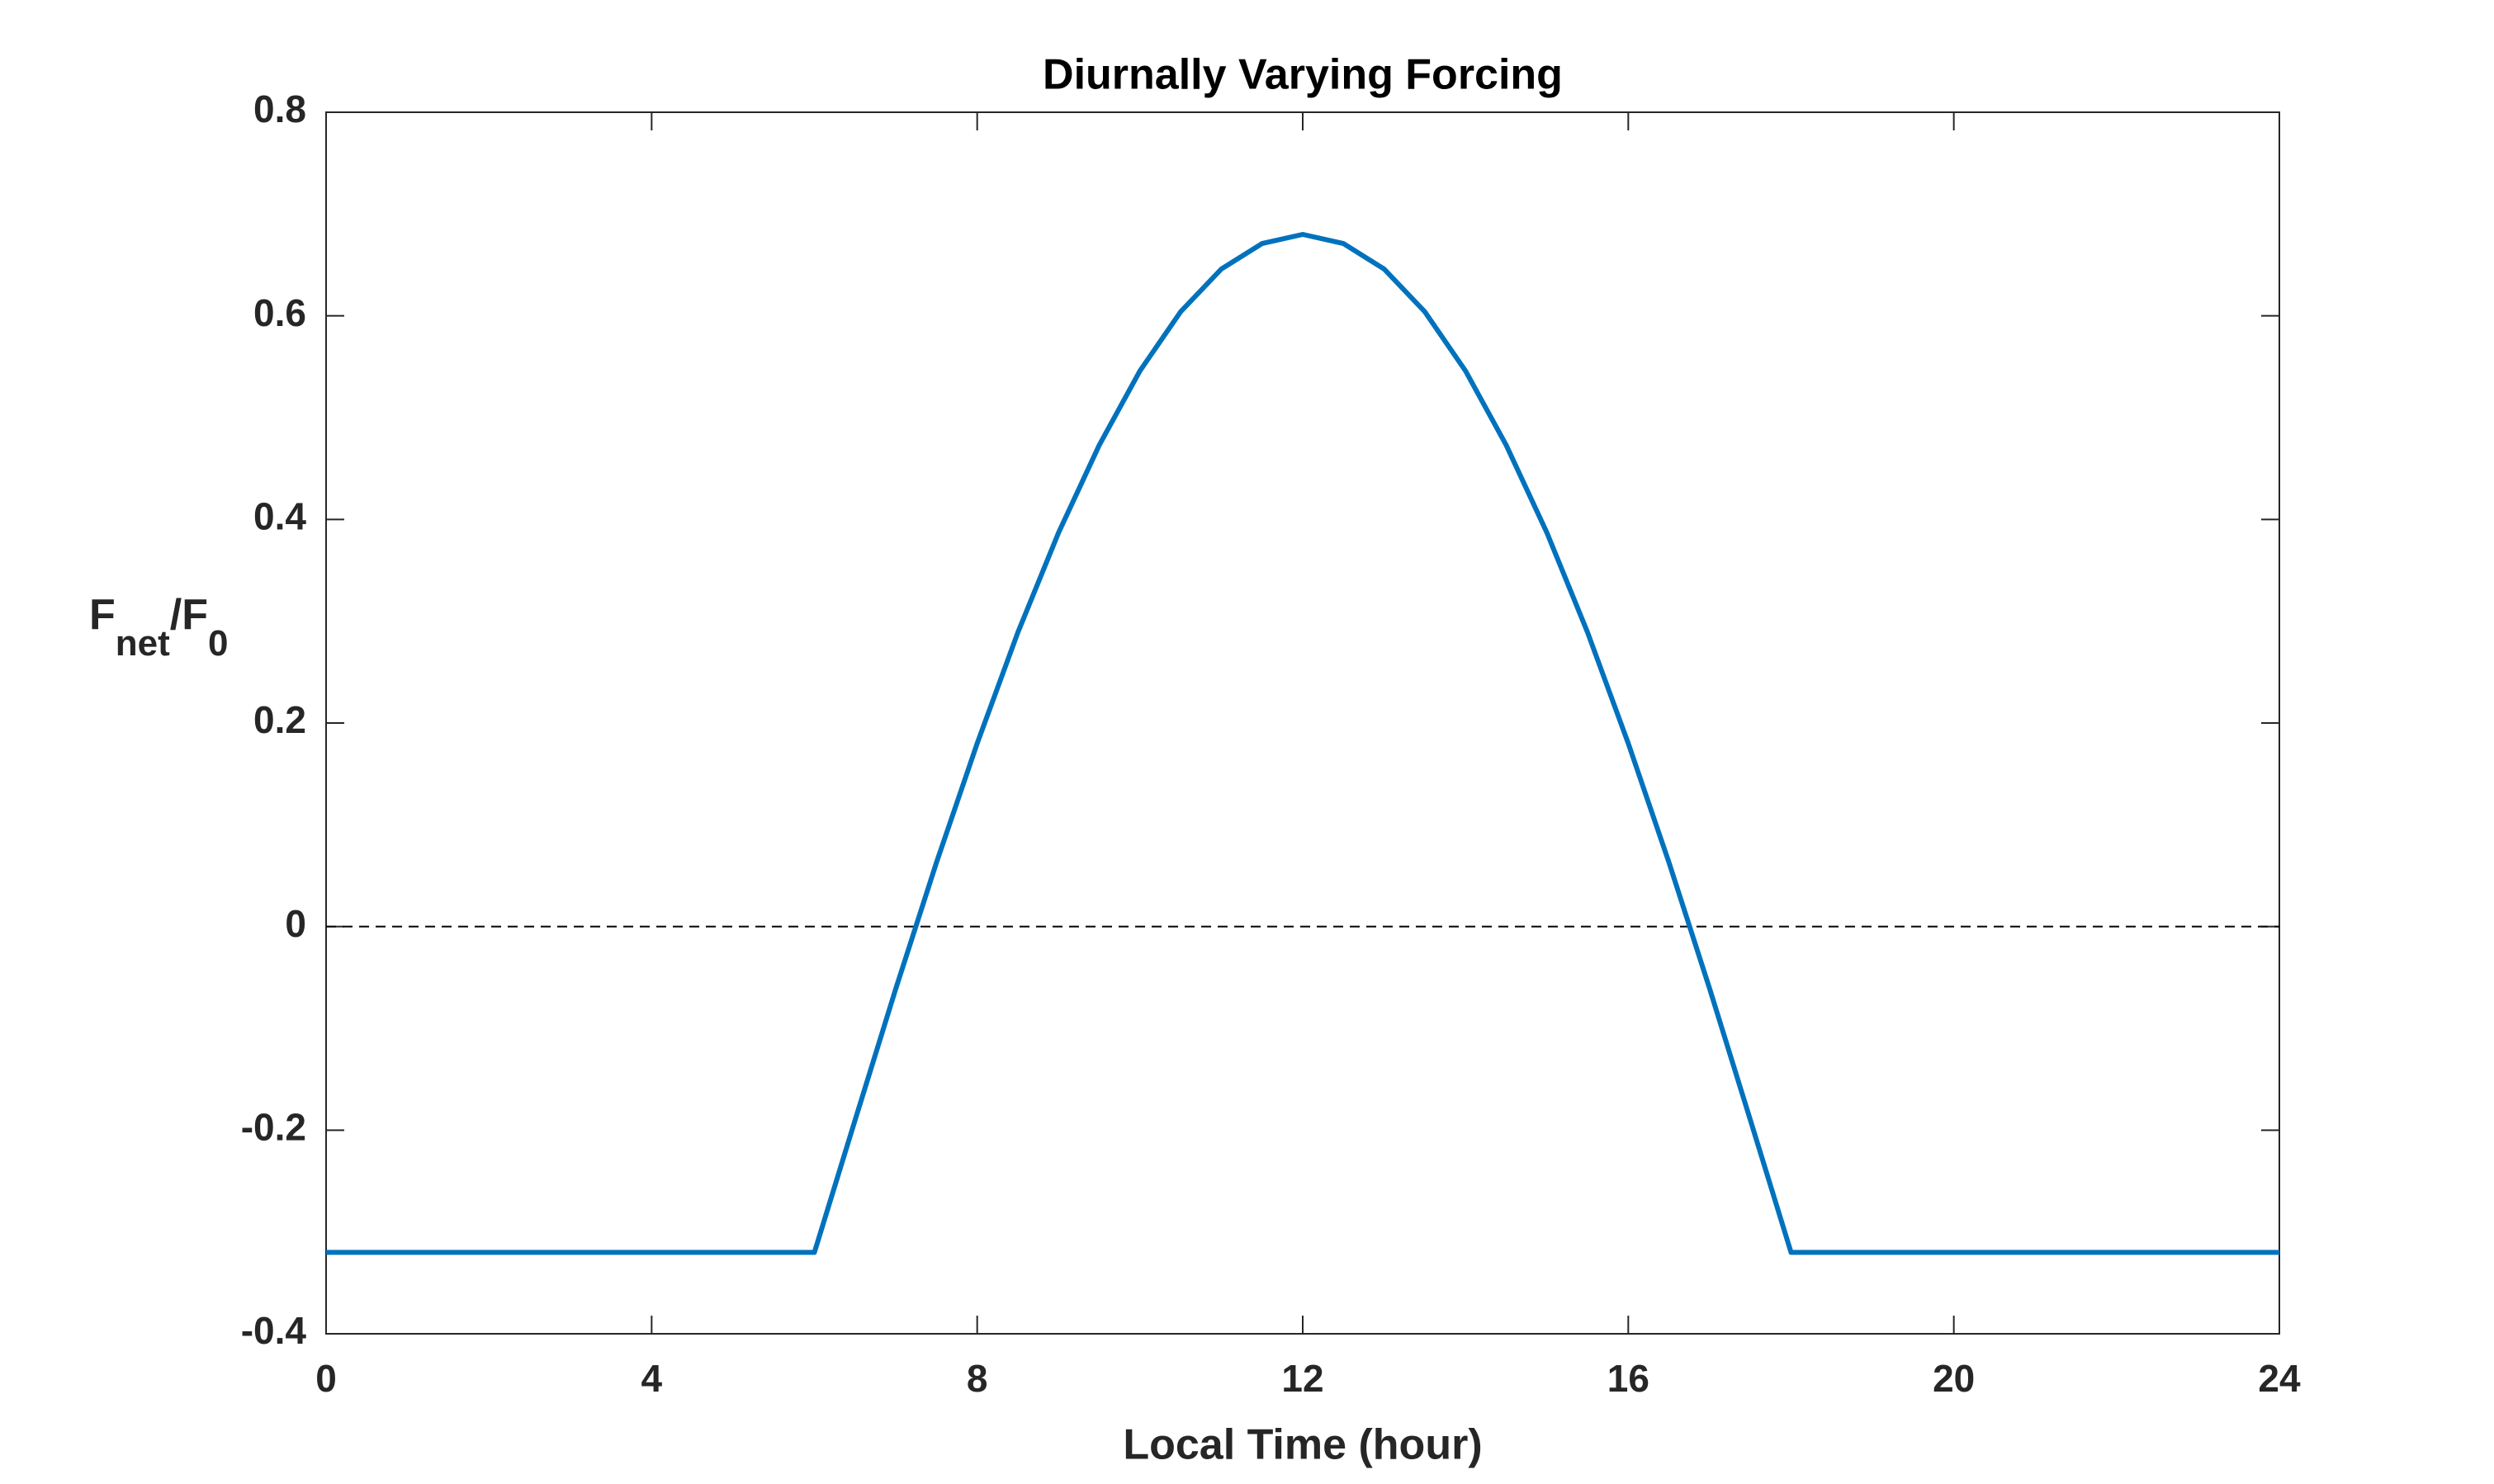 This screenshot has height=1484, width=2494. Describe the element at coordinates (274, 1330) in the screenshot. I see `y-tick-label: -0.4` at that location.